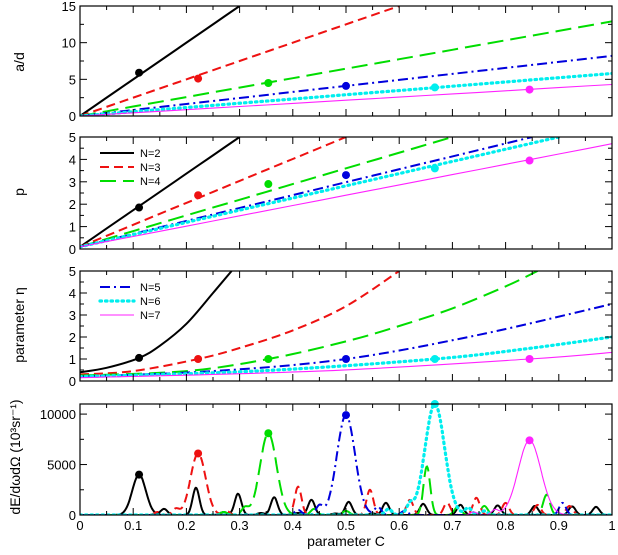 The height and width of the screenshot is (555, 618). What do you see at coordinates (129, 302) in the screenshot?
I see `legend: N=5 N=6 N=7` at bounding box center [129, 302].